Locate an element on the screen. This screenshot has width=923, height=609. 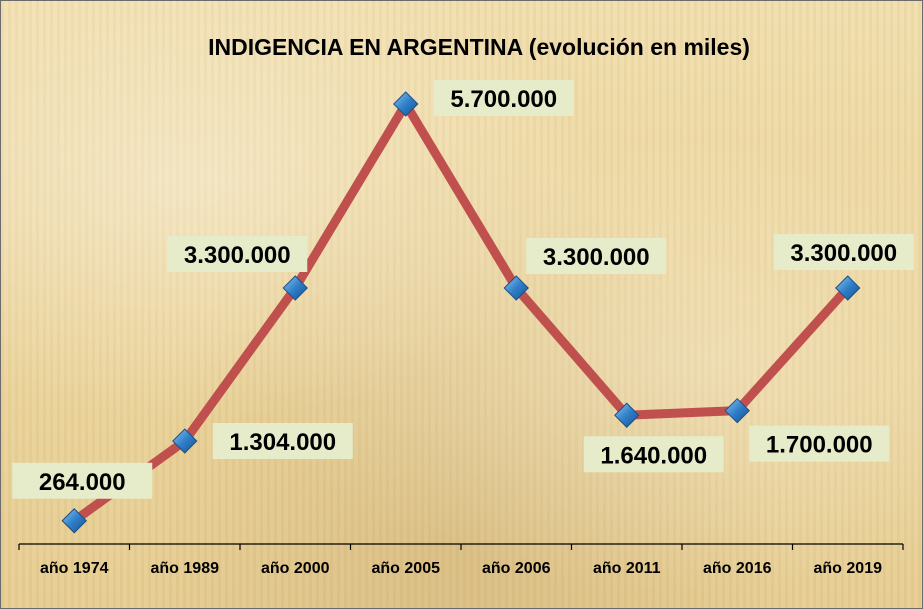
data-label: 1.640.000 is located at coordinates (653, 454).